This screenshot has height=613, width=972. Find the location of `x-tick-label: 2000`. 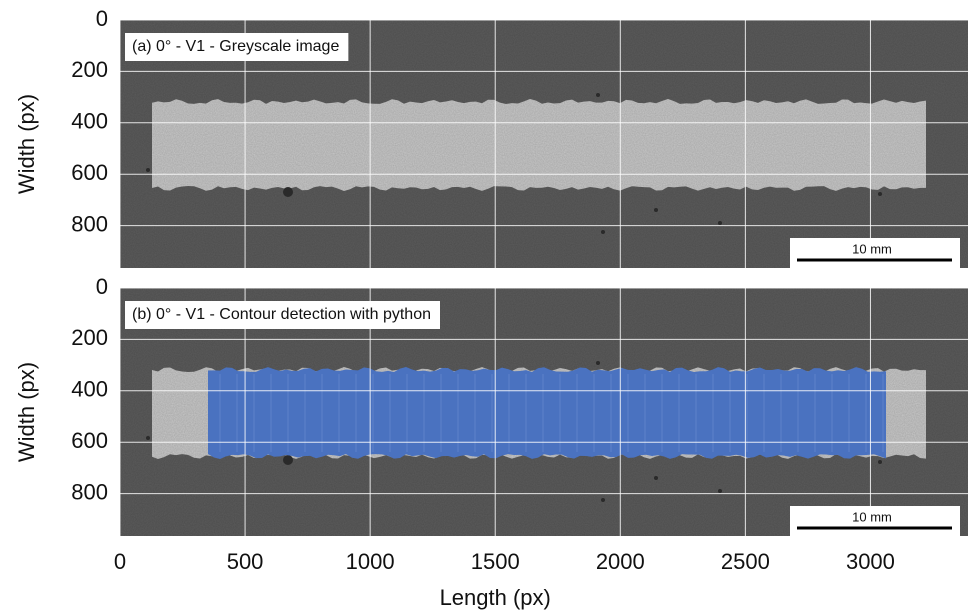

x-tick-label: 2000 is located at coordinates (620, 561).